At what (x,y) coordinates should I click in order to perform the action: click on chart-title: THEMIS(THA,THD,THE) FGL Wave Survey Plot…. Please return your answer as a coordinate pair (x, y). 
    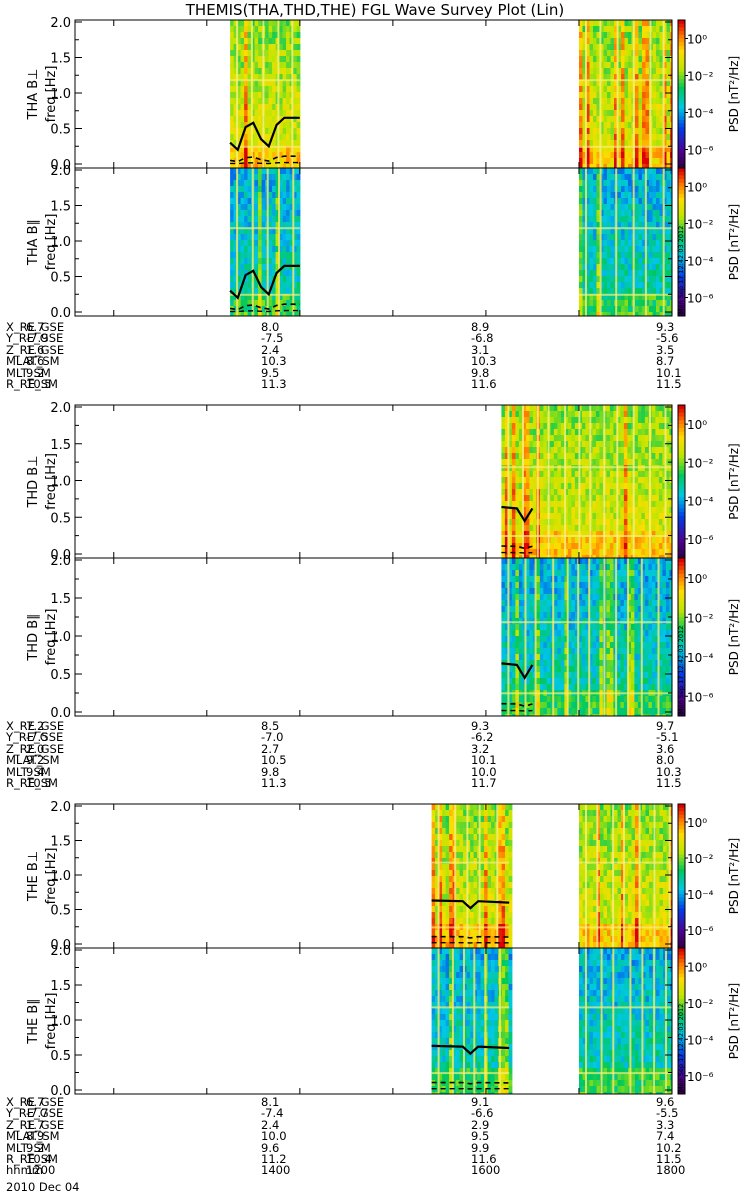
    Looking at the image, I should click on (375, 10).